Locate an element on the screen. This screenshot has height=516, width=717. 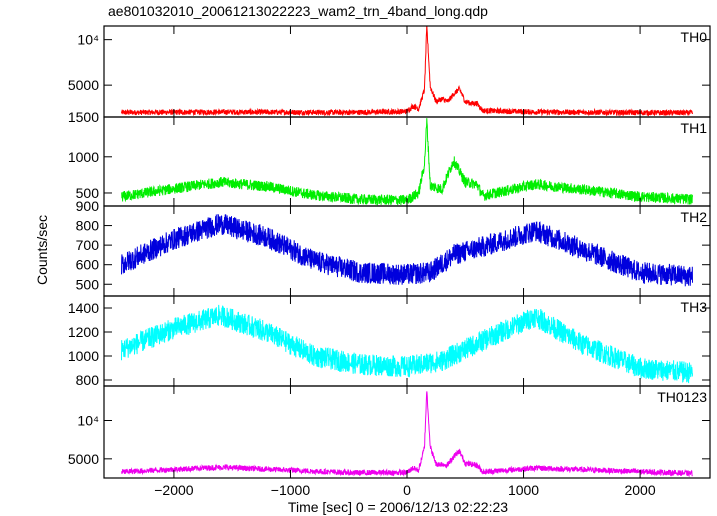
y-tick-label-th0-bottom: 1500 is located at coordinates (83, 117).